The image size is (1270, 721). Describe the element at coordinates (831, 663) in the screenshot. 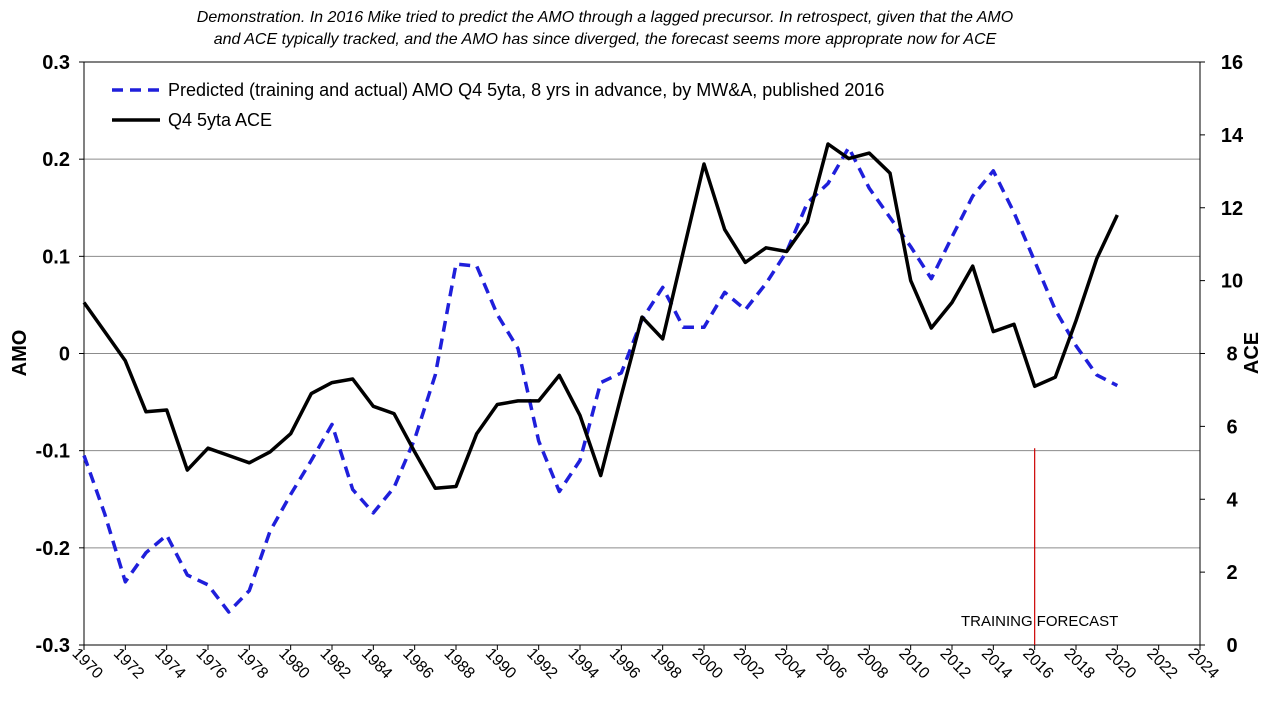

I see `x-tick-label: 2006` at that location.